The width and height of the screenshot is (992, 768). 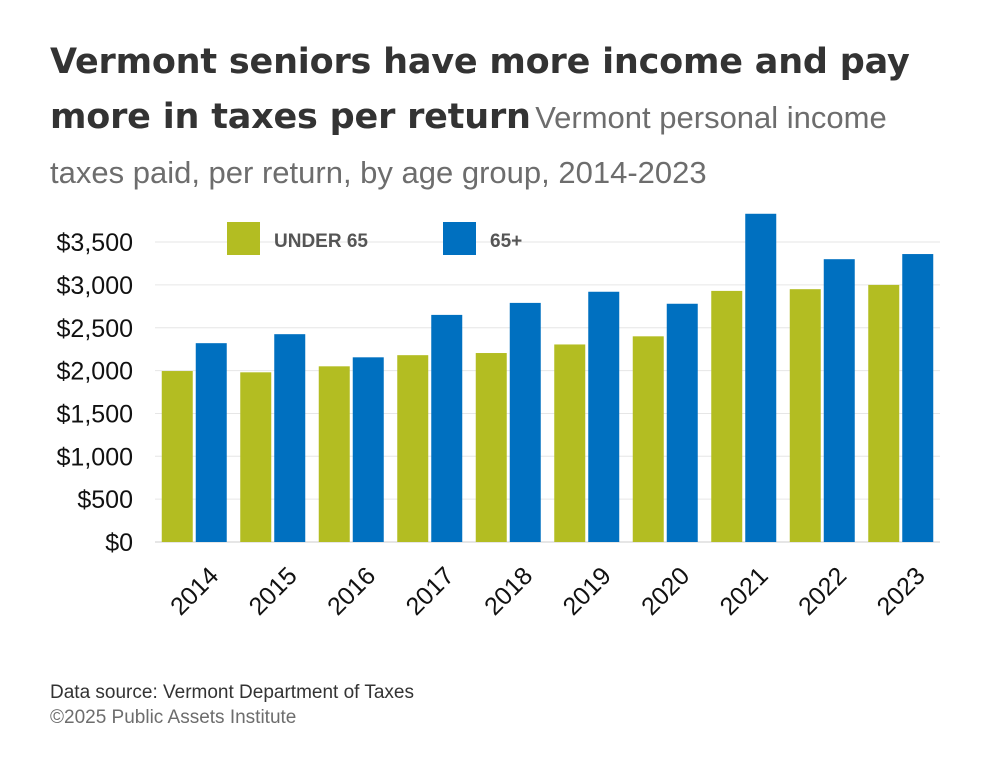 I want to click on x-tick-label: 2023, so click(x=901, y=591).